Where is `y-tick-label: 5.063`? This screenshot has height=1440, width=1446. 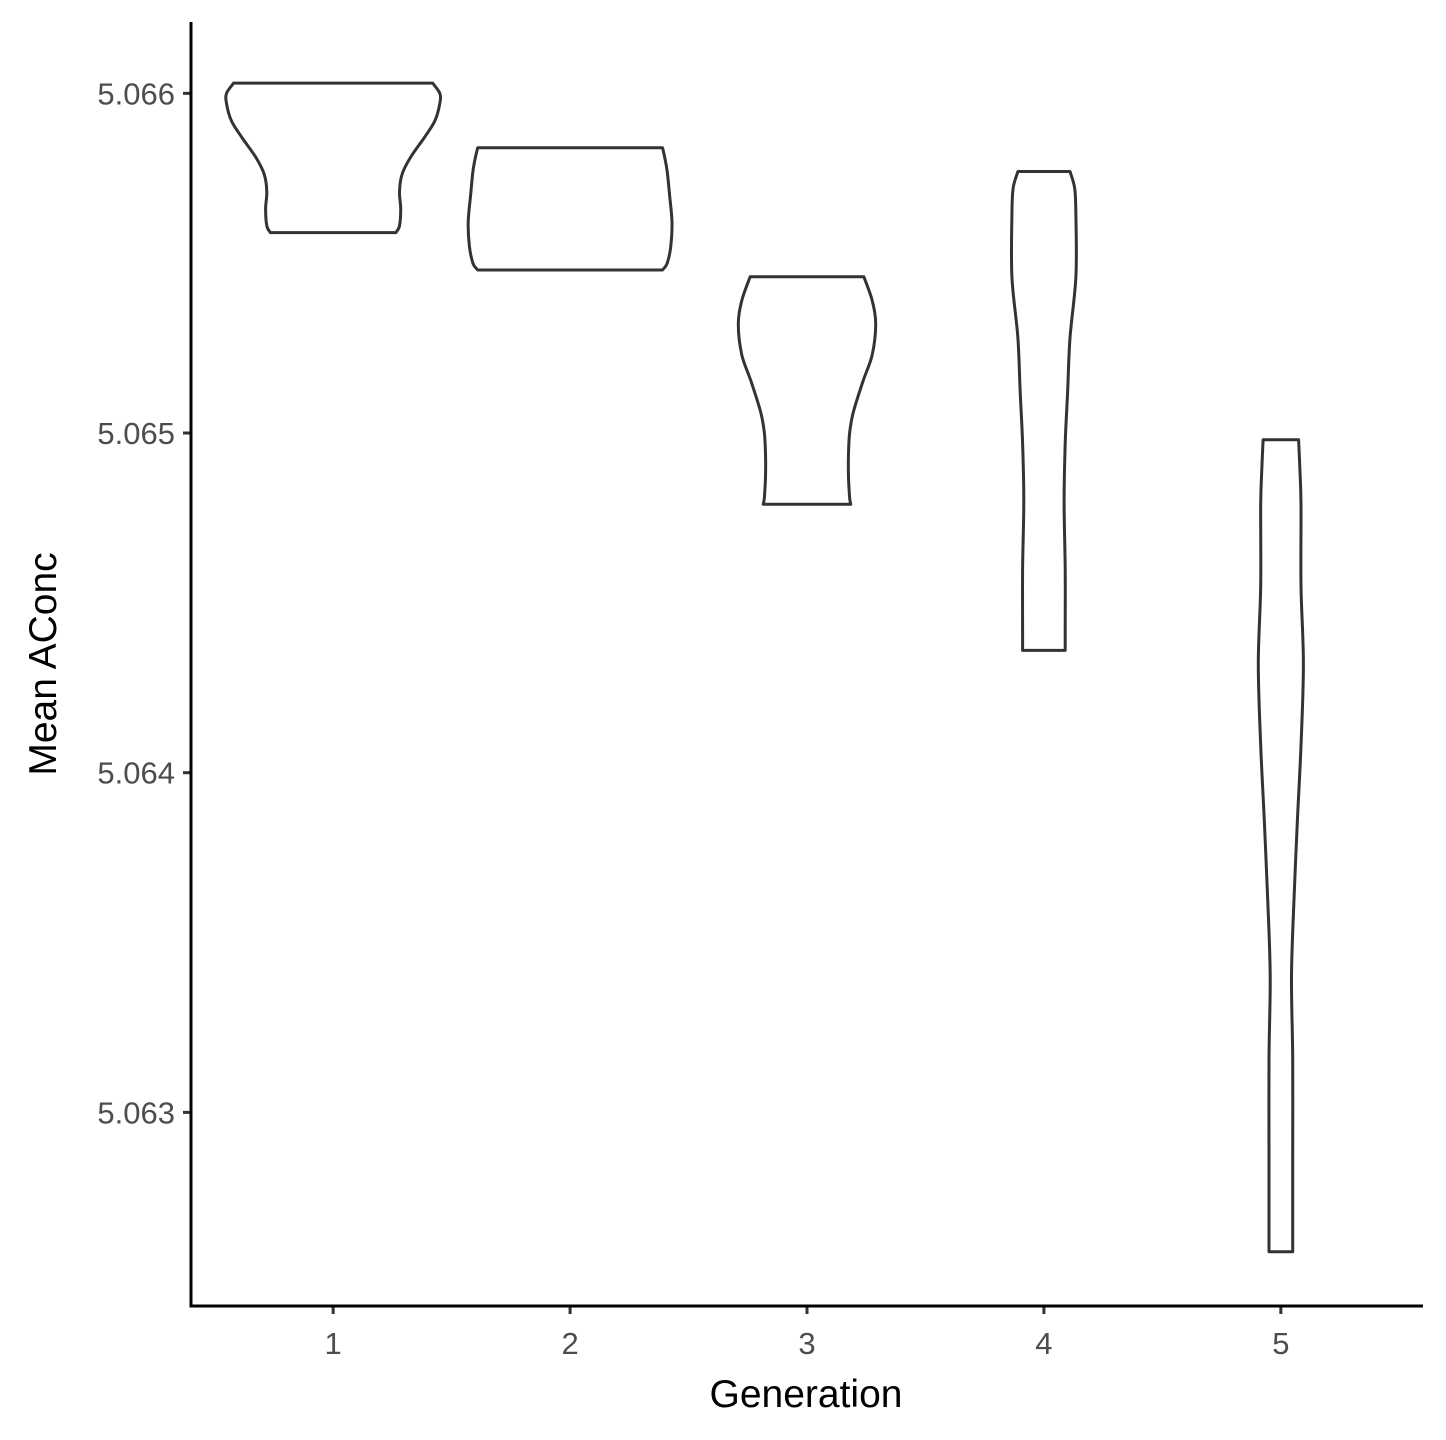 y-tick-label: 5.063 is located at coordinates (136, 1112).